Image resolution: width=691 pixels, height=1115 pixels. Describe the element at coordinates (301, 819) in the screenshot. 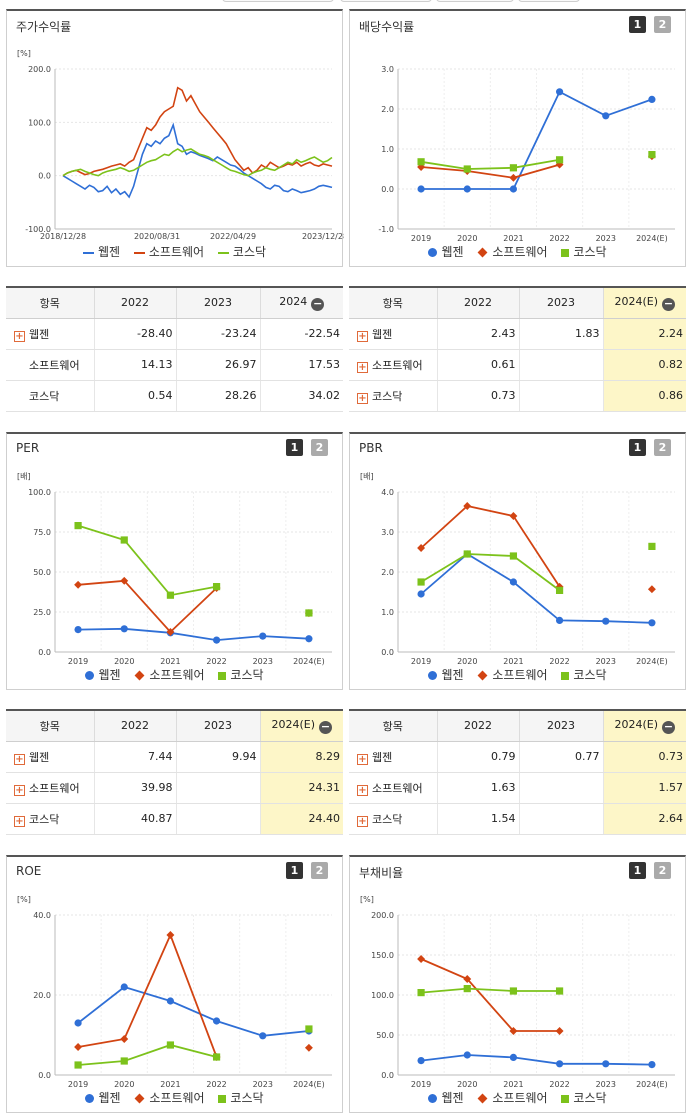

I see `table-cell: 24.40` at that location.